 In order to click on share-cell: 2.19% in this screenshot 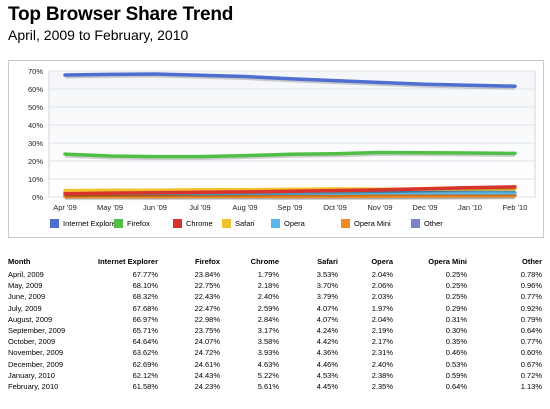, I will do `click(382, 331)`.